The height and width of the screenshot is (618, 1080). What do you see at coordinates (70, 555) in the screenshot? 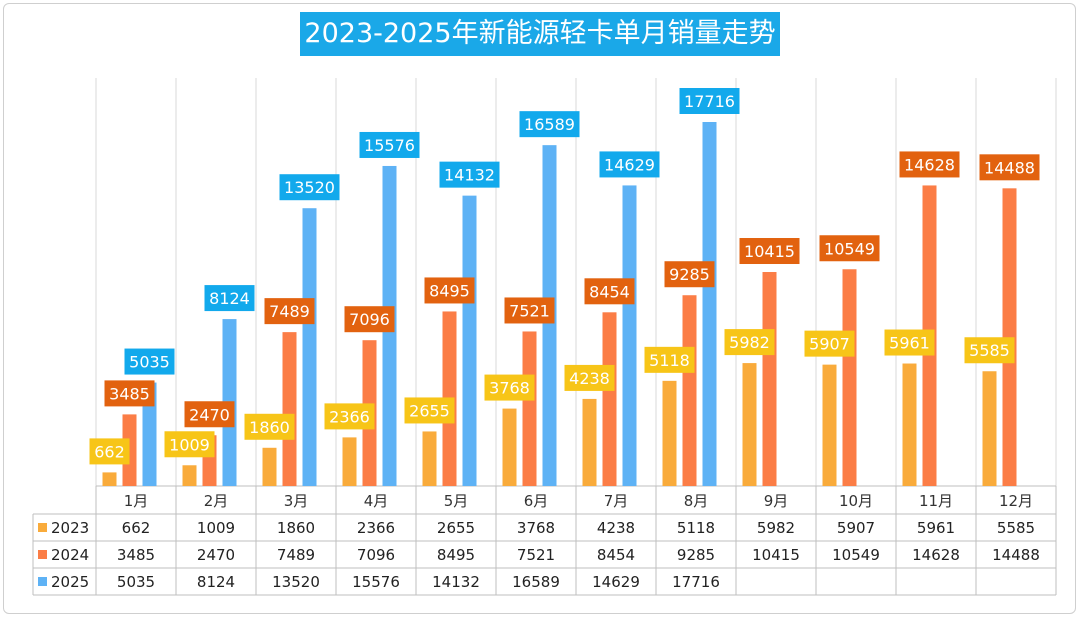
I see `legend-label: 2024` at bounding box center [70, 555].